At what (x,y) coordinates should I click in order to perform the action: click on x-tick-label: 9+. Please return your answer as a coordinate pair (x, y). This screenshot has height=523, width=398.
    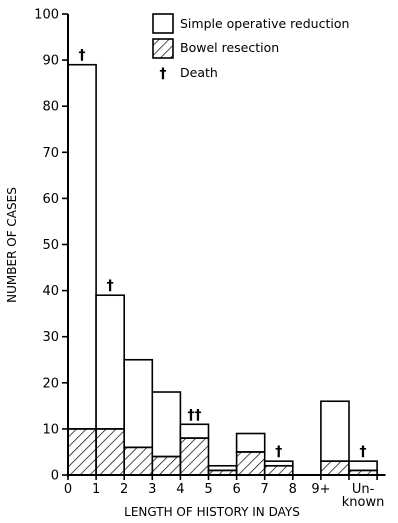
    Looking at the image, I should click on (320, 489).